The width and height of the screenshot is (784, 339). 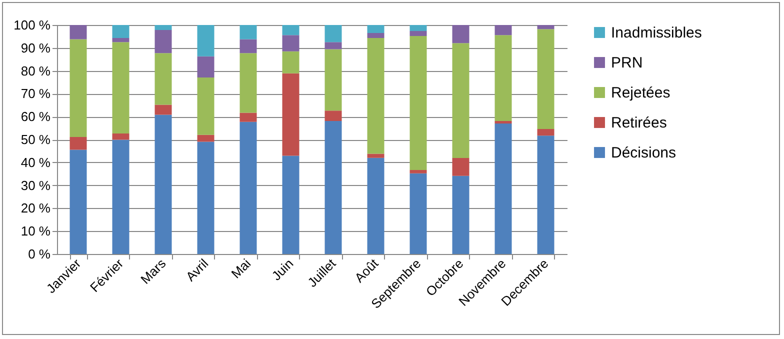 What do you see at coordinates (639, 123) in the screenshot?
I see `legend-label: Retirées` at bounding box center [639, 123].